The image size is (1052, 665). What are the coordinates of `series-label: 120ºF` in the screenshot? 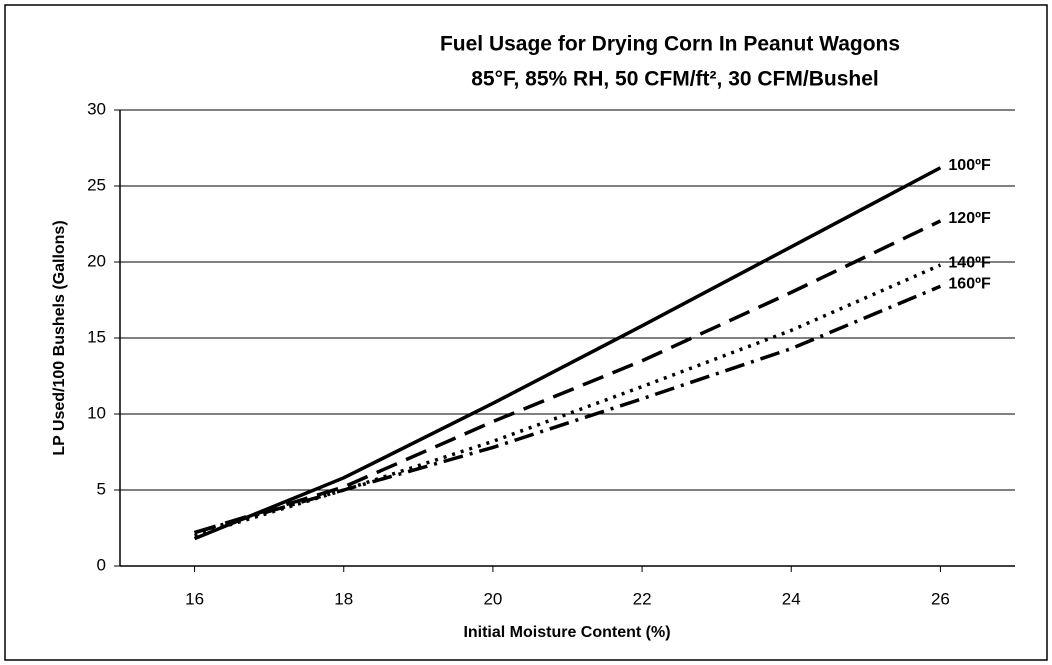 It's located at (969, 218).